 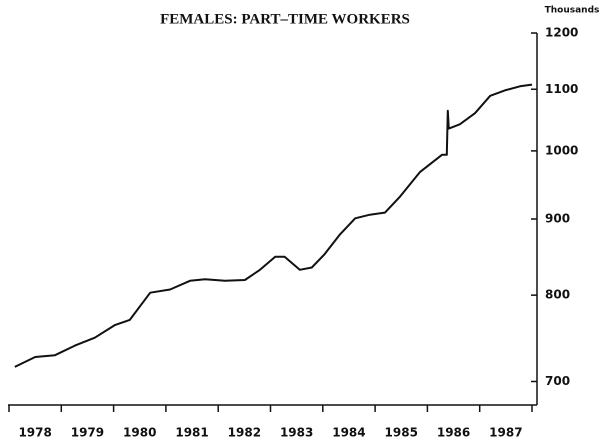 What do you see at coordinates (87, 433) in the screenshot?
I see `x-tick-label: 1979` at bounding box center [87, 433].